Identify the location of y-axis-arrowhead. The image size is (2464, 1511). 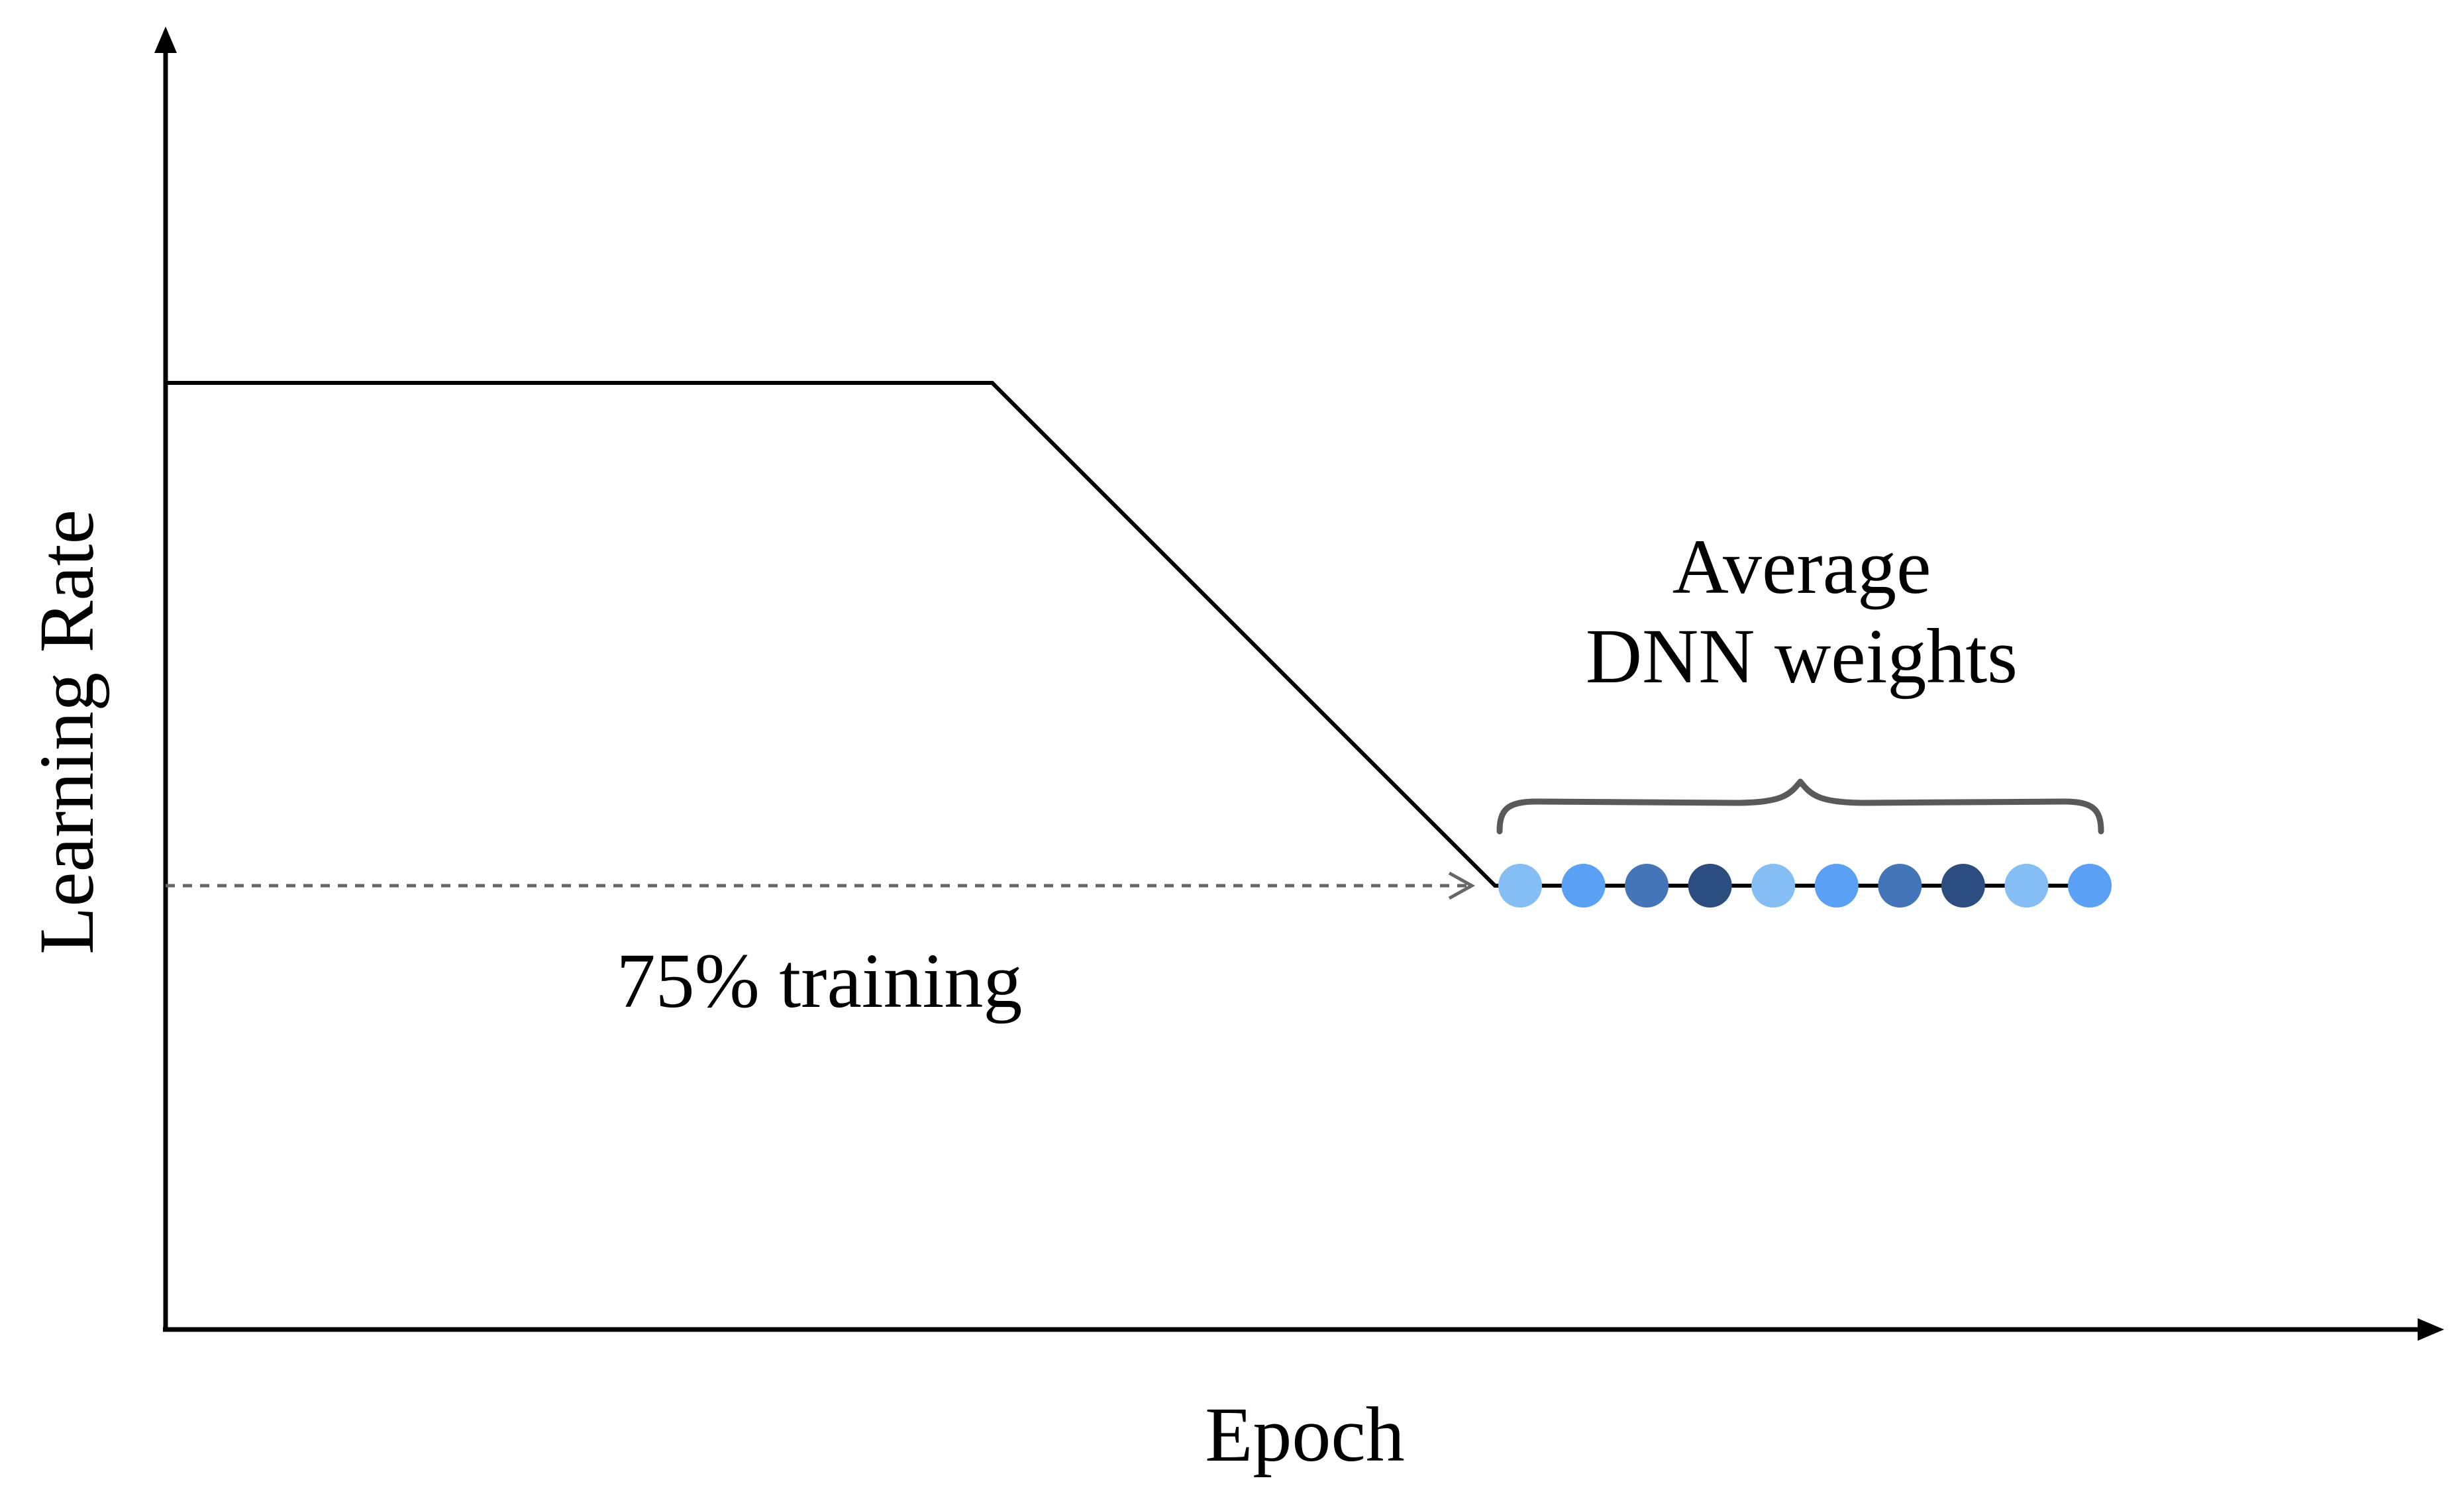
(165, 40).